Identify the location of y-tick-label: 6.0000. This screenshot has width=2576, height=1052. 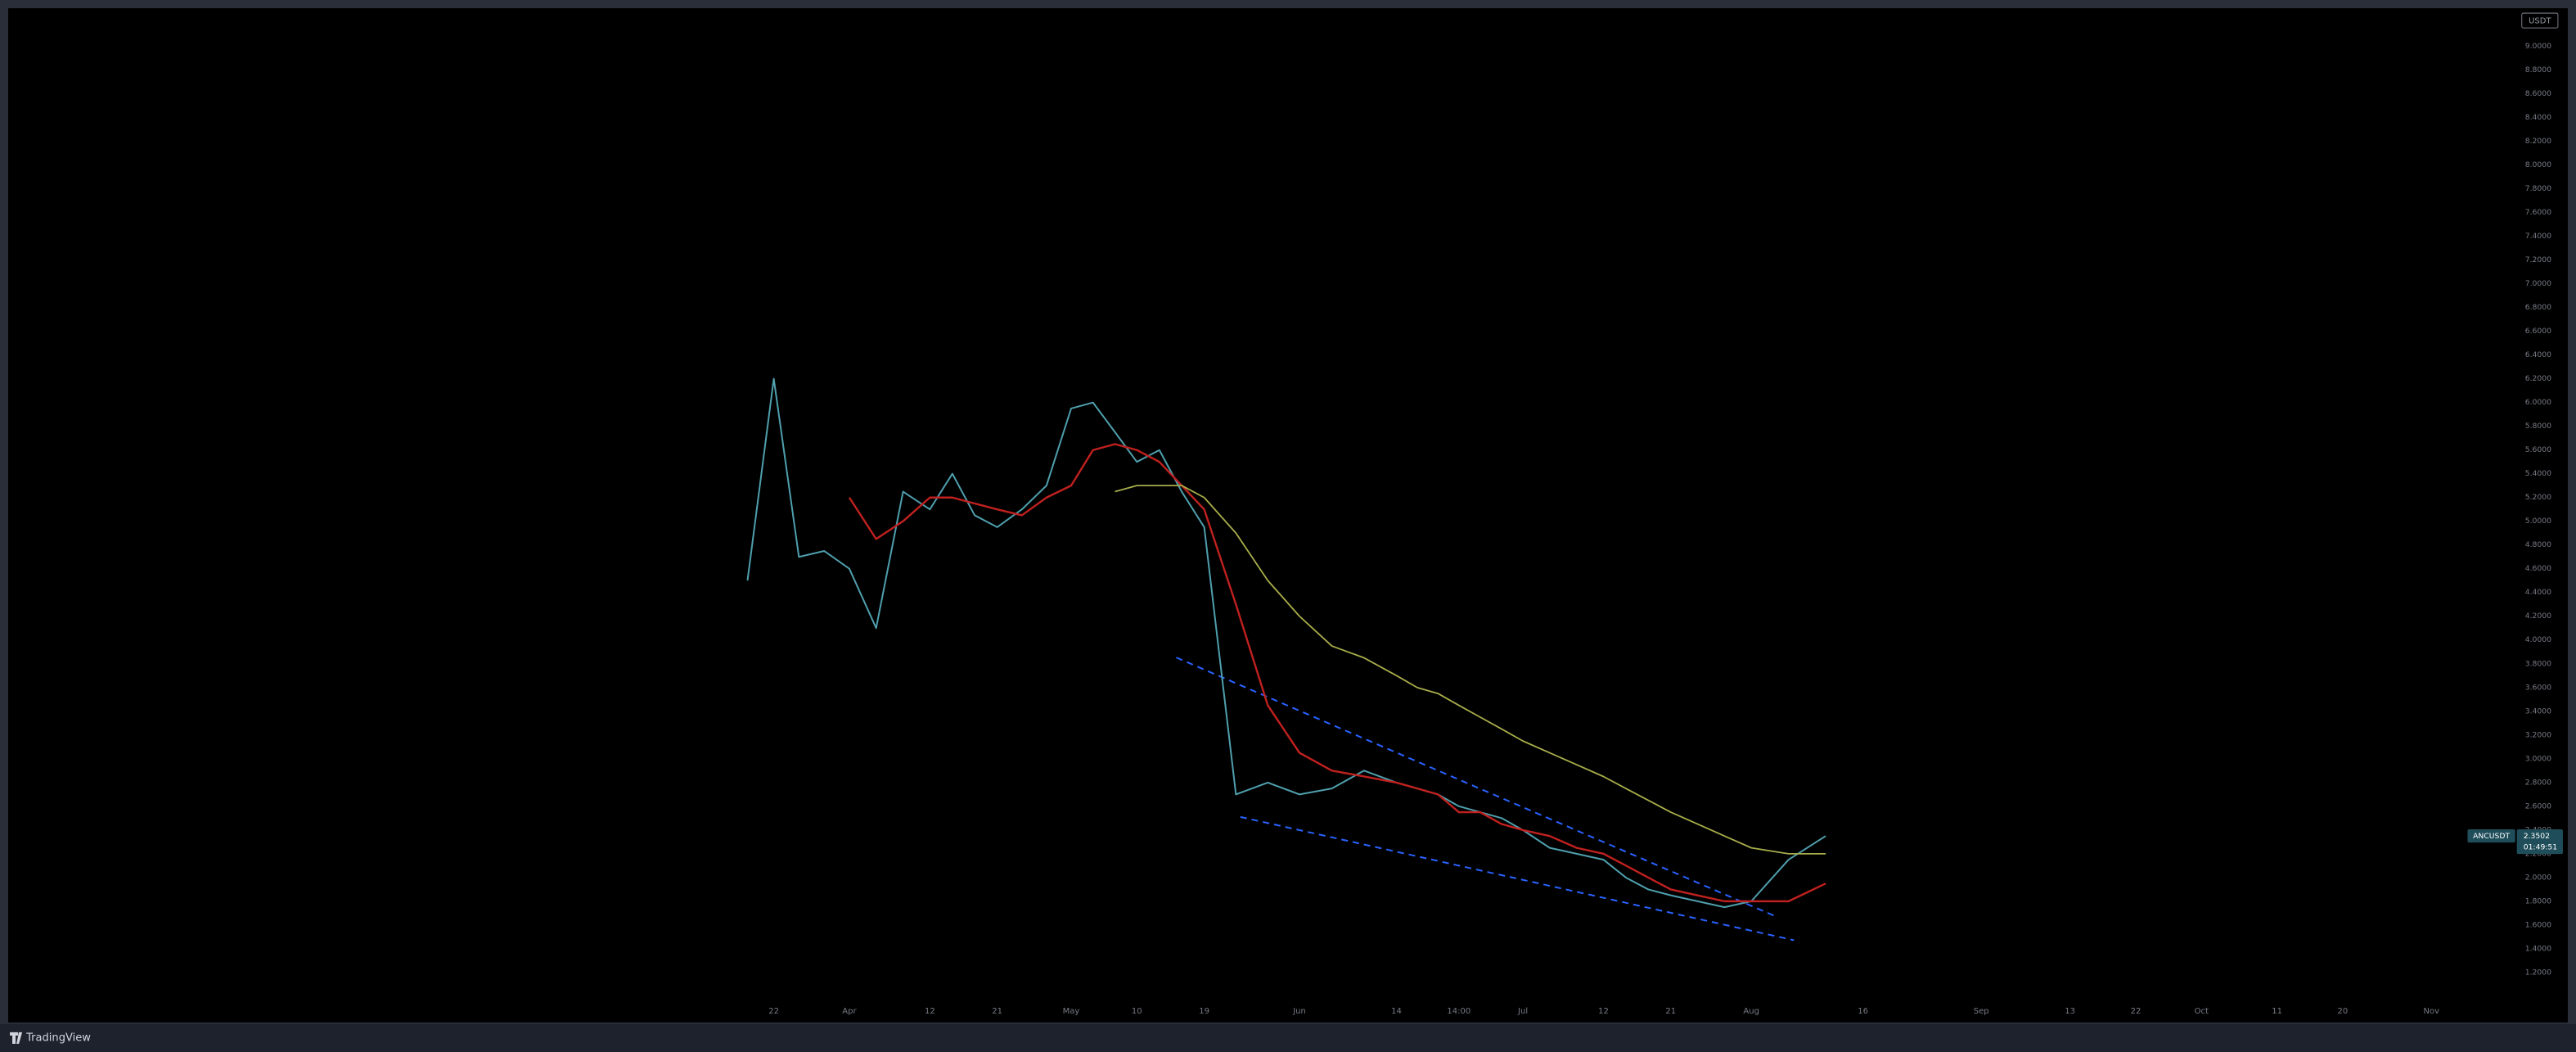
(2538, 402).